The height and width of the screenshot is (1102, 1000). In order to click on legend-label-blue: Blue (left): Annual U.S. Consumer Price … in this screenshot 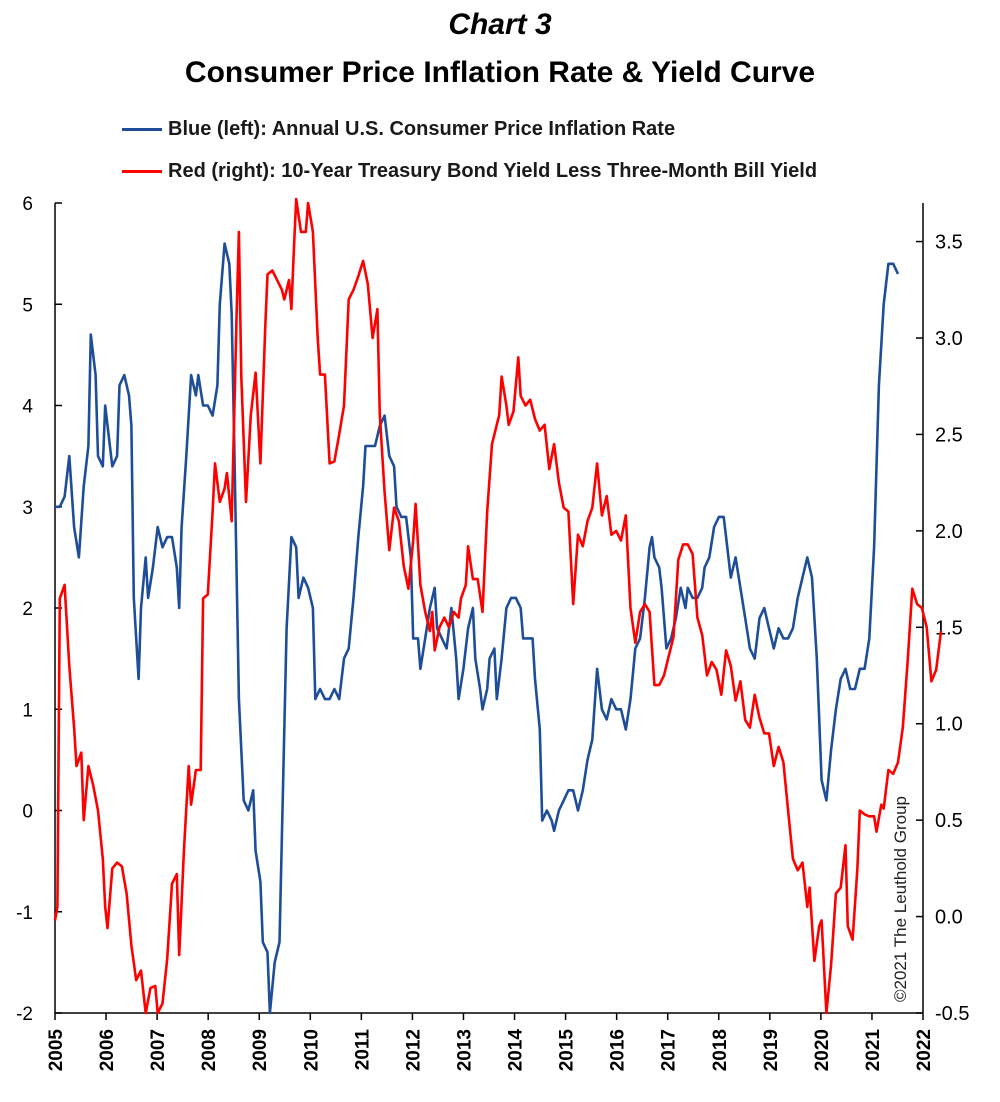, I will do `click(422, 128)`.